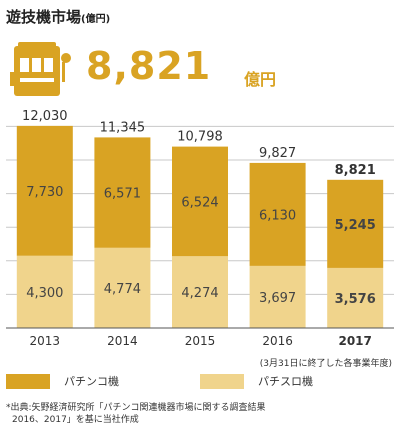 Image resolution: width=400 pixels, height=436 pixels. Describe the element at coordinates (44, 17) in the screenshot. I see `chart-title-text: 遊技機市場` at that location.